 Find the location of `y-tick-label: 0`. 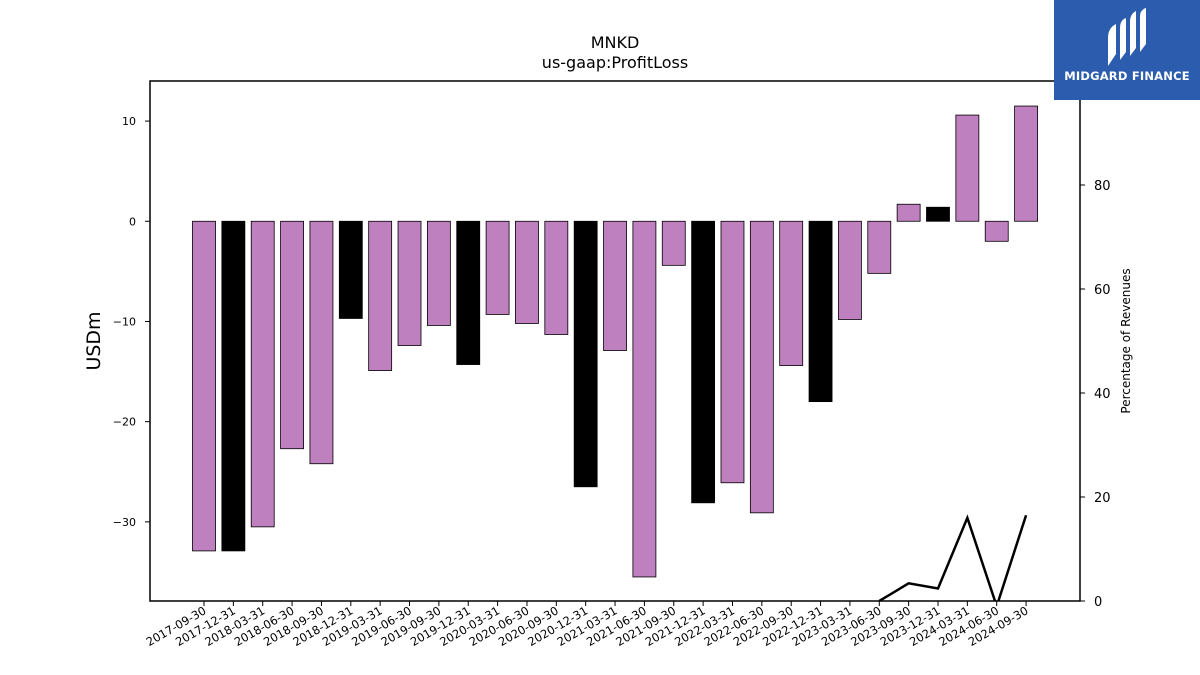

y-tick-label: 0 is located at coordinates (132, 221).